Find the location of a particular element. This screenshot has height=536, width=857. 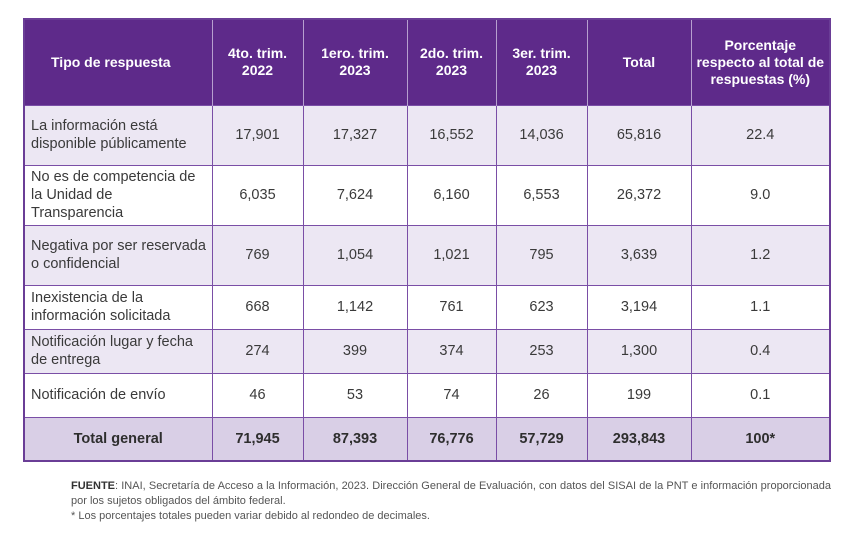

table-cell: 46 is located at coordinates (257, 395).